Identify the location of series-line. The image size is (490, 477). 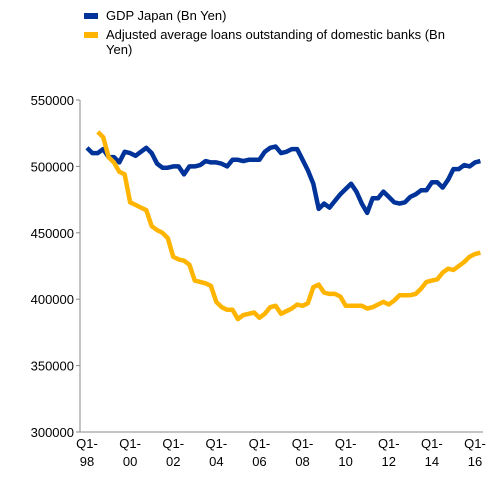
(283, 180).